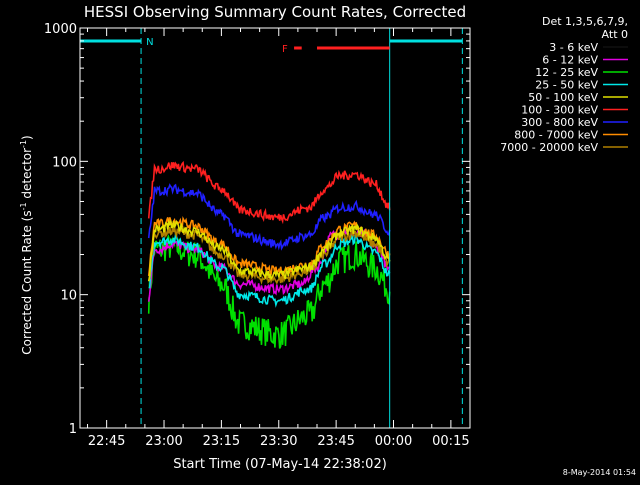  What do you see at coordinates (556, 135) in the screenshot?
I see `legend-label-7: 800 - 7000 keV` at bounding box center [556, 135].